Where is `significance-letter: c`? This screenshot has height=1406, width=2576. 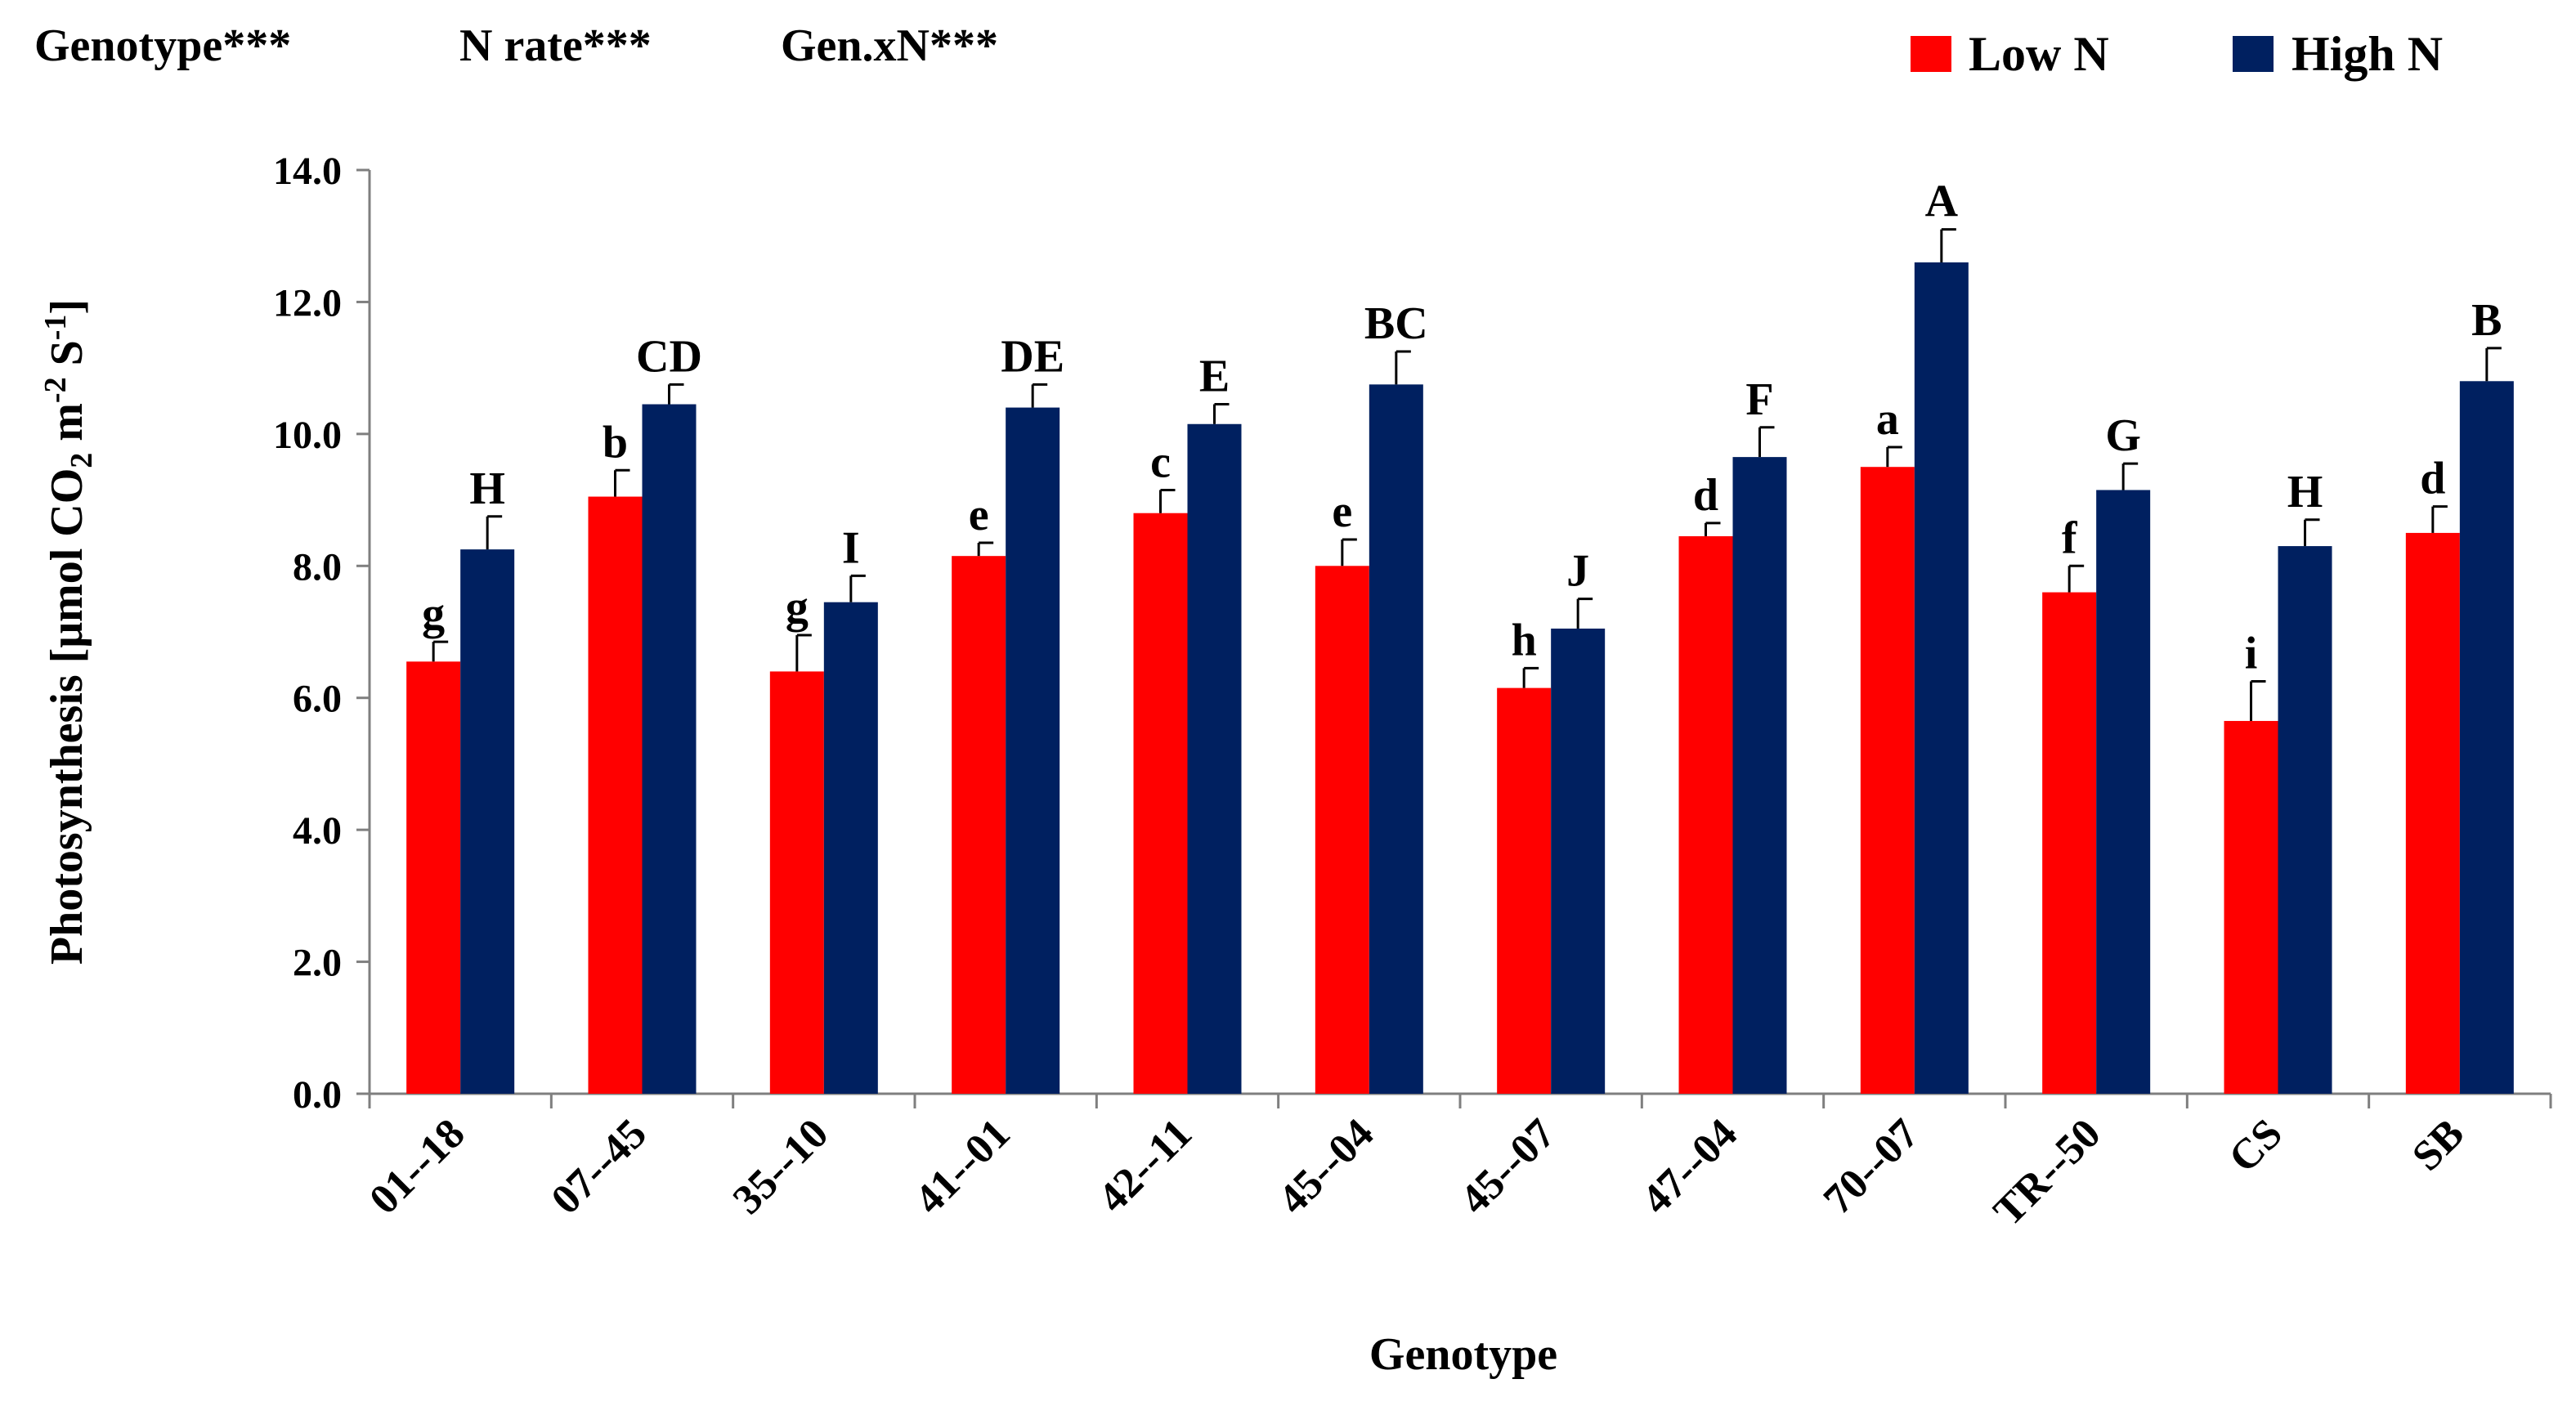
significance-letter: c is located at coordinates (1160, 462).